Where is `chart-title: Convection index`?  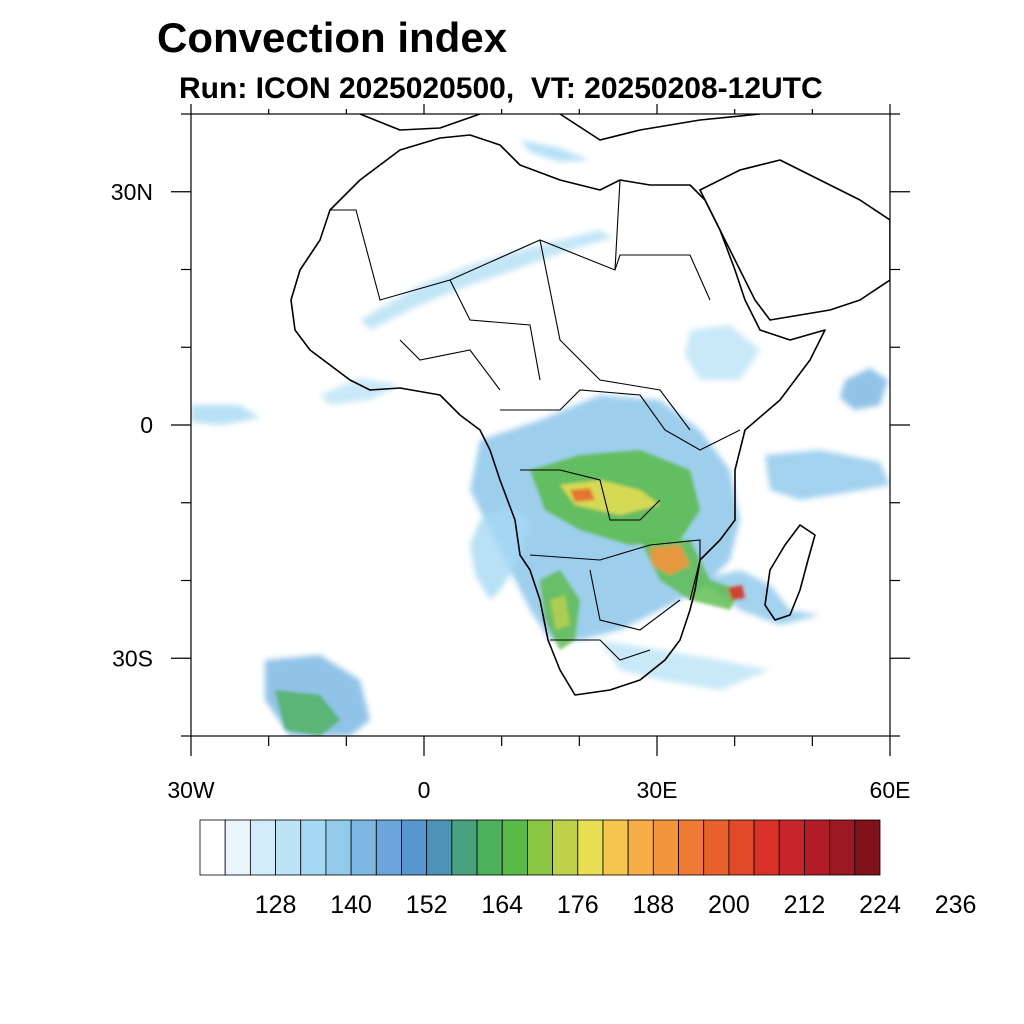
chart-title: Convection index is located at coordinates (332, 37).